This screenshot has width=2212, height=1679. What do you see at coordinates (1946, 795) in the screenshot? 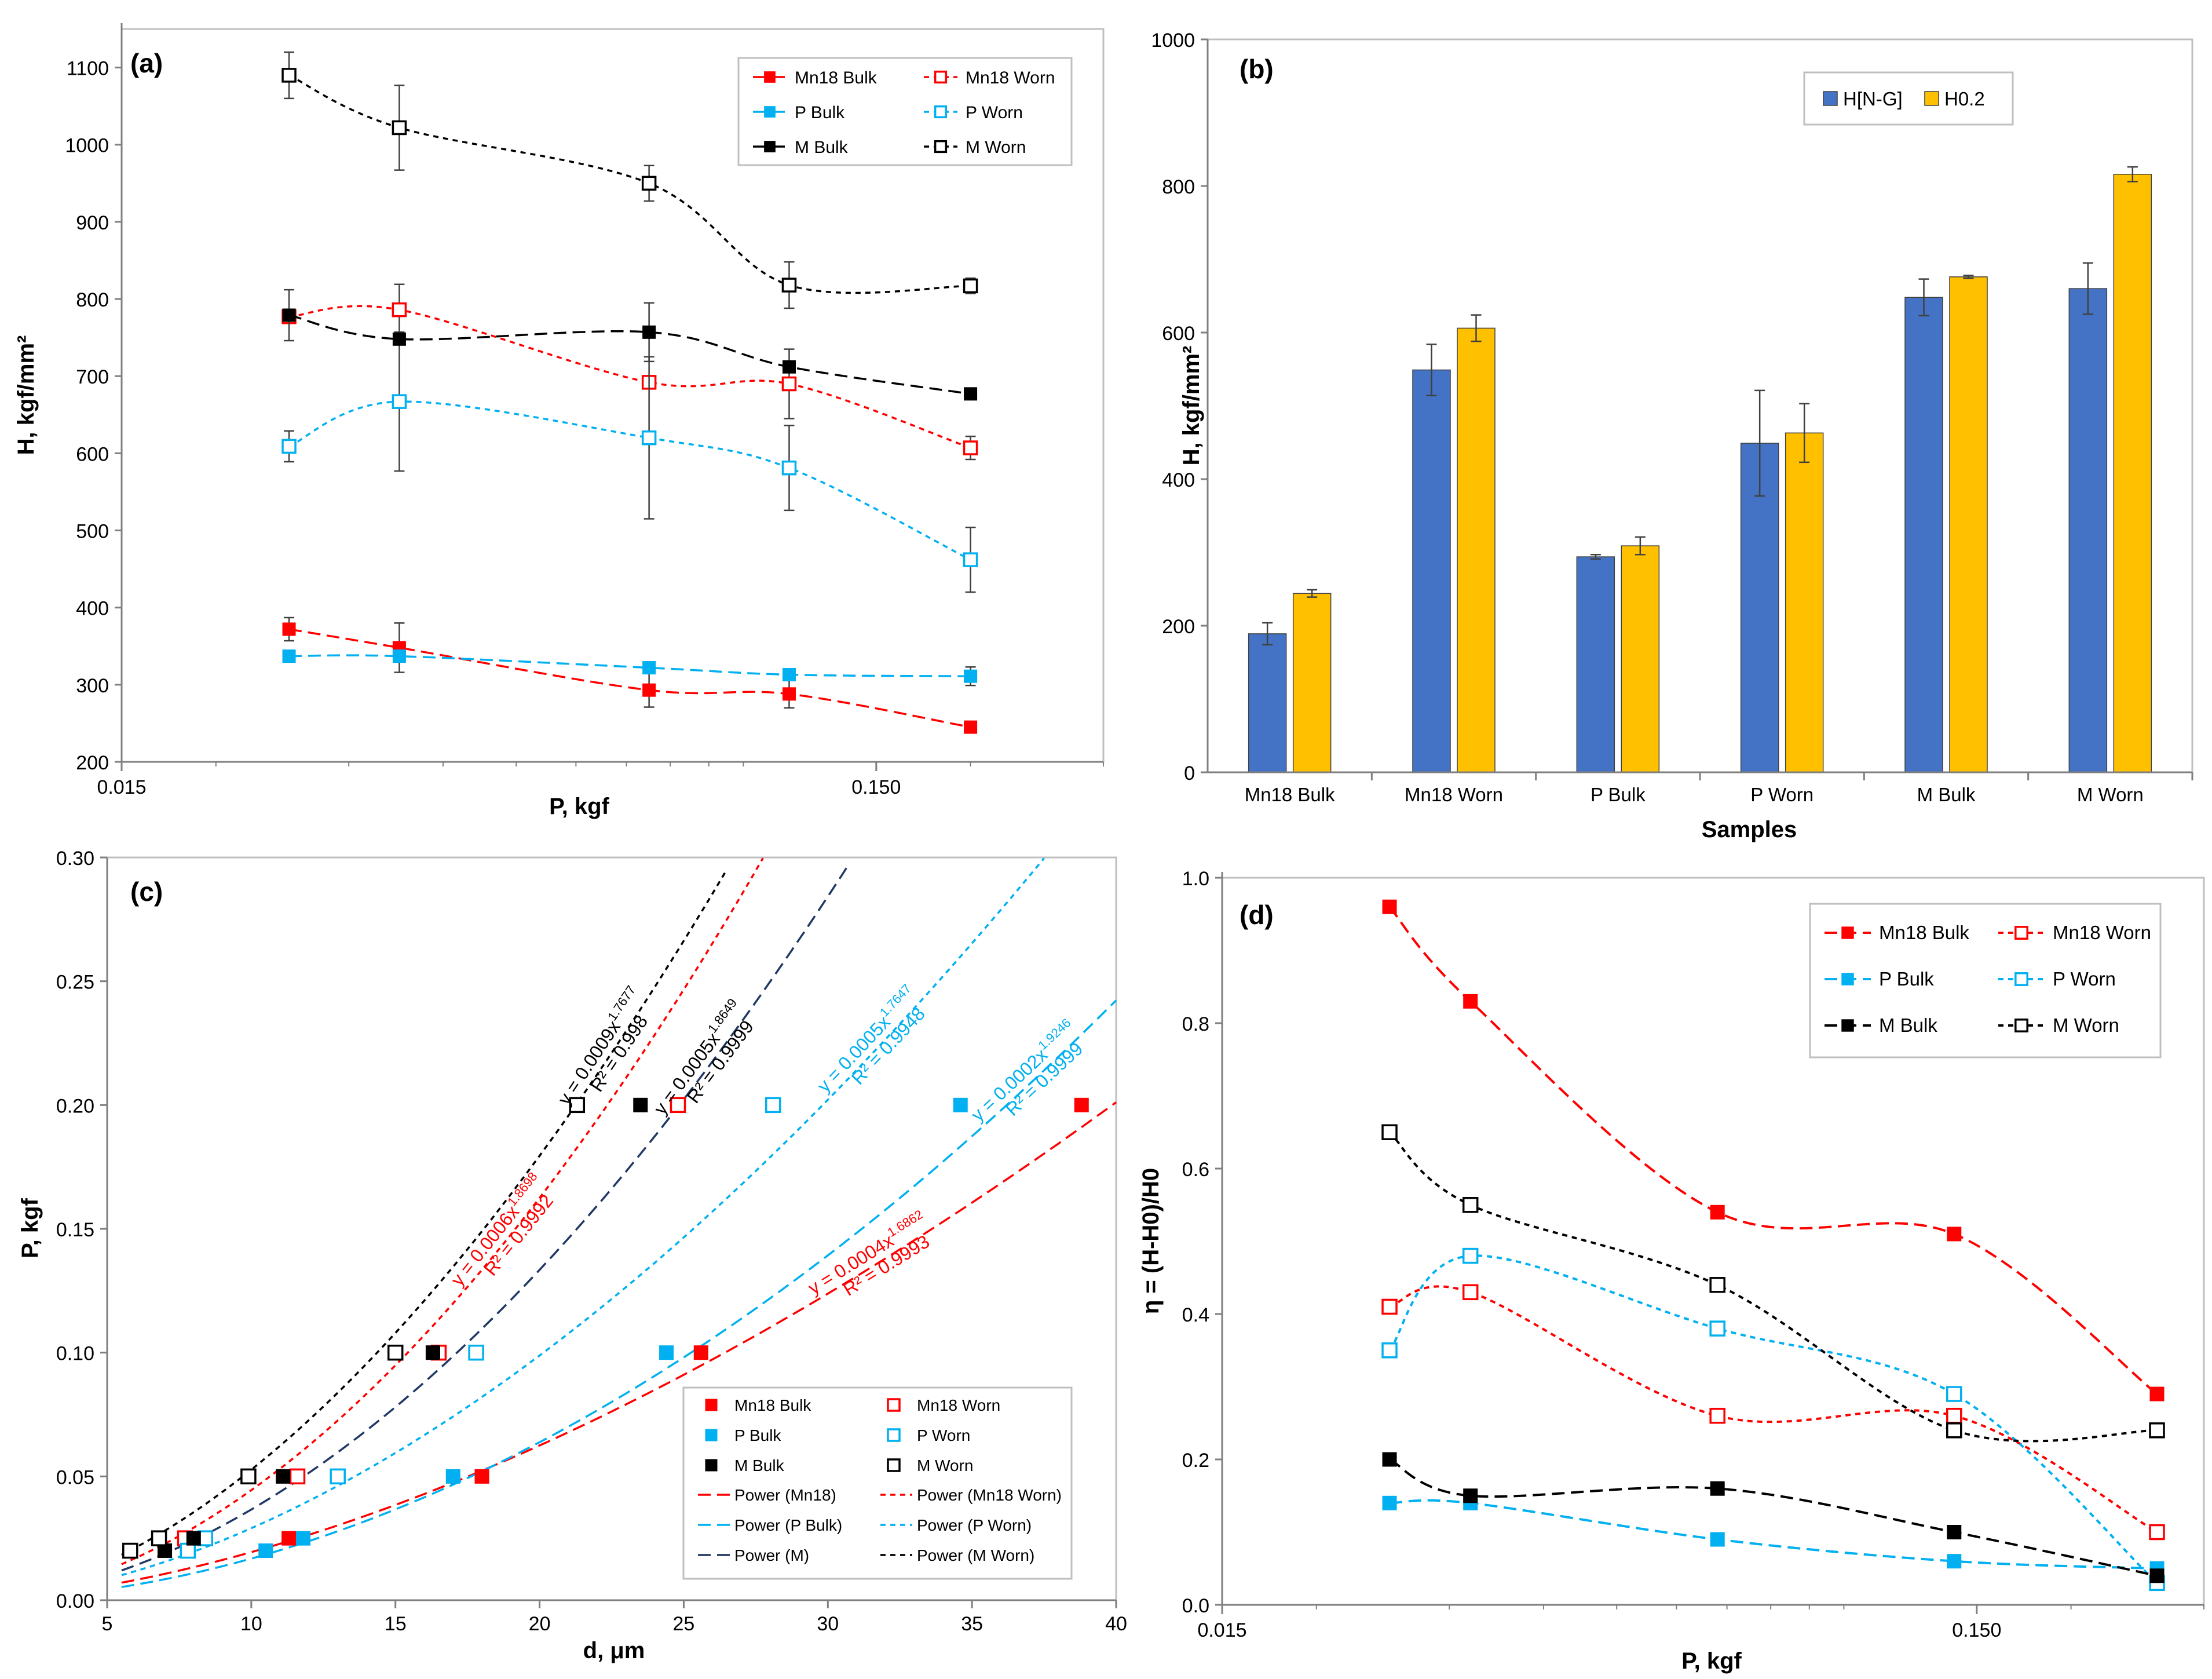
I see `x-category-label: M Bulk` at bounding box center [1946, 795].